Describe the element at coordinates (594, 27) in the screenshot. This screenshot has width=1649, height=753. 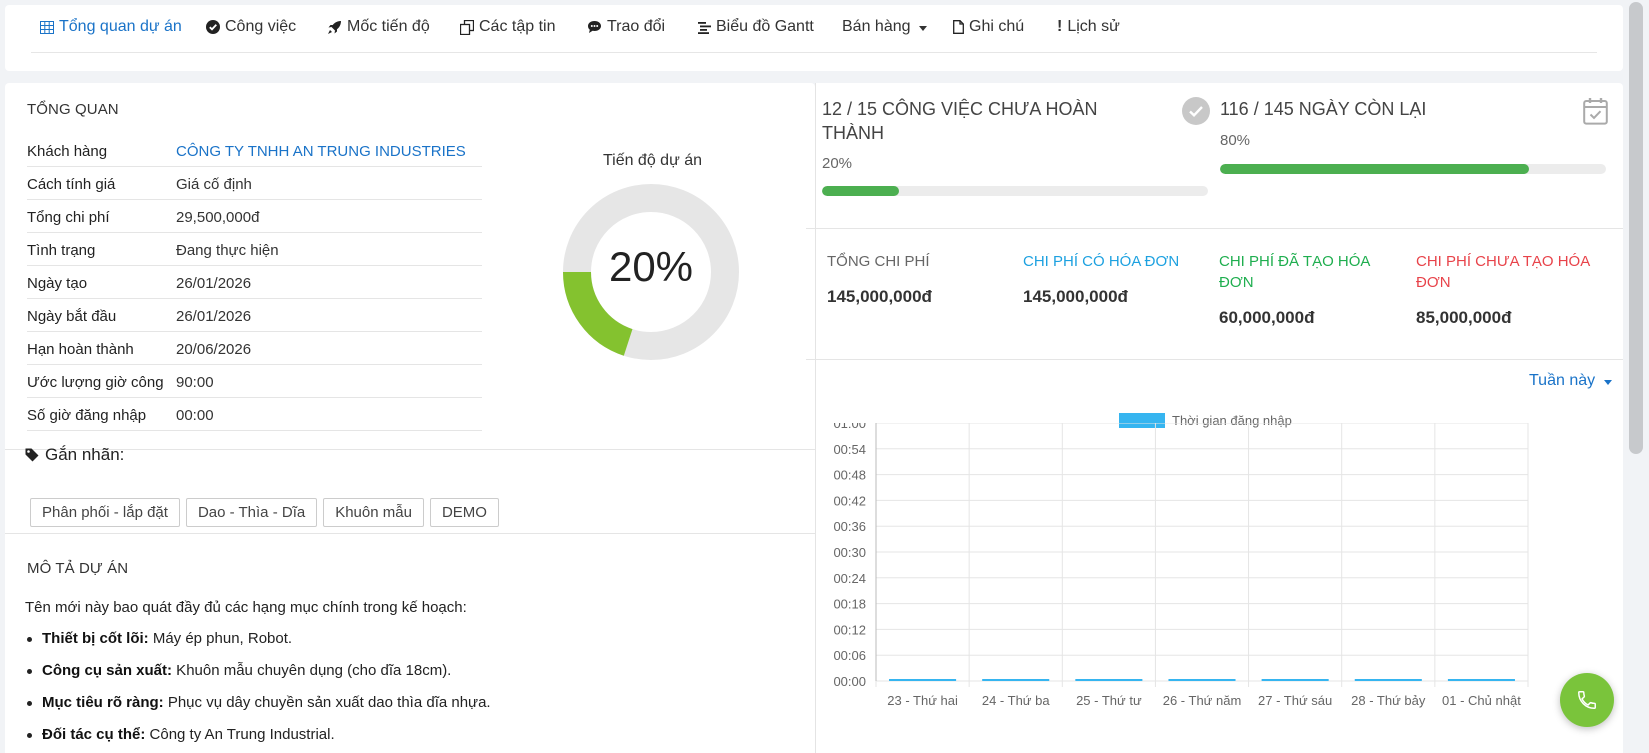
I see `comment-icon` at that location.